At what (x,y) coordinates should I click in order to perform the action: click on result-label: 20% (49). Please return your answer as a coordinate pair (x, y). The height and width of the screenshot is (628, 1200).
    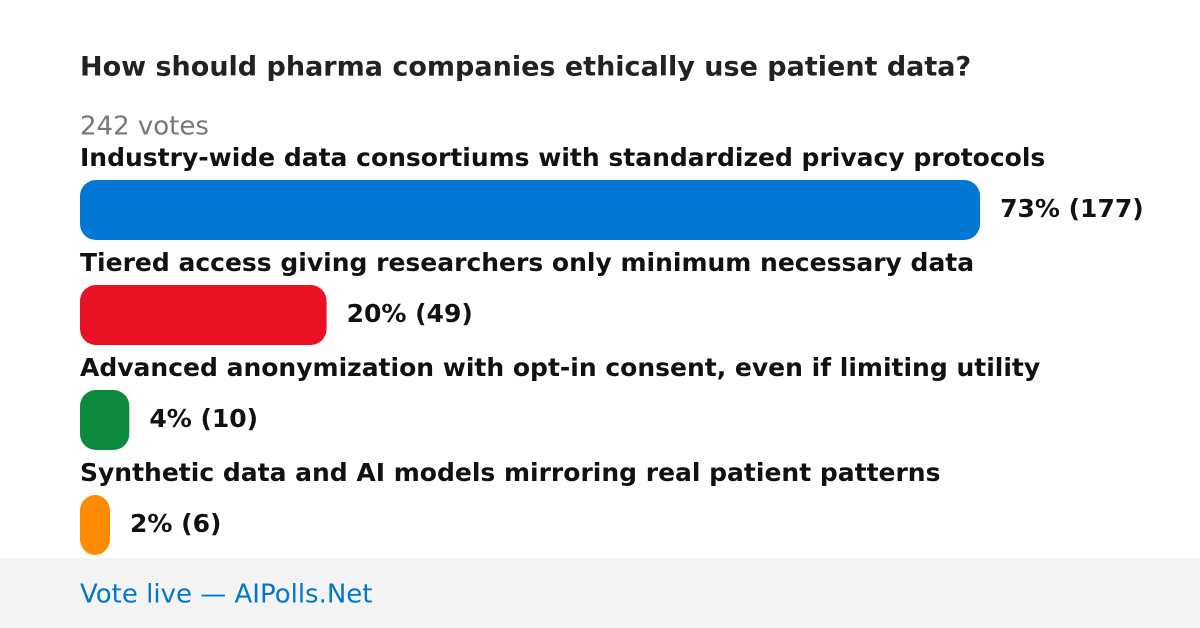
    Looking at the image, I should click on (410, 313).